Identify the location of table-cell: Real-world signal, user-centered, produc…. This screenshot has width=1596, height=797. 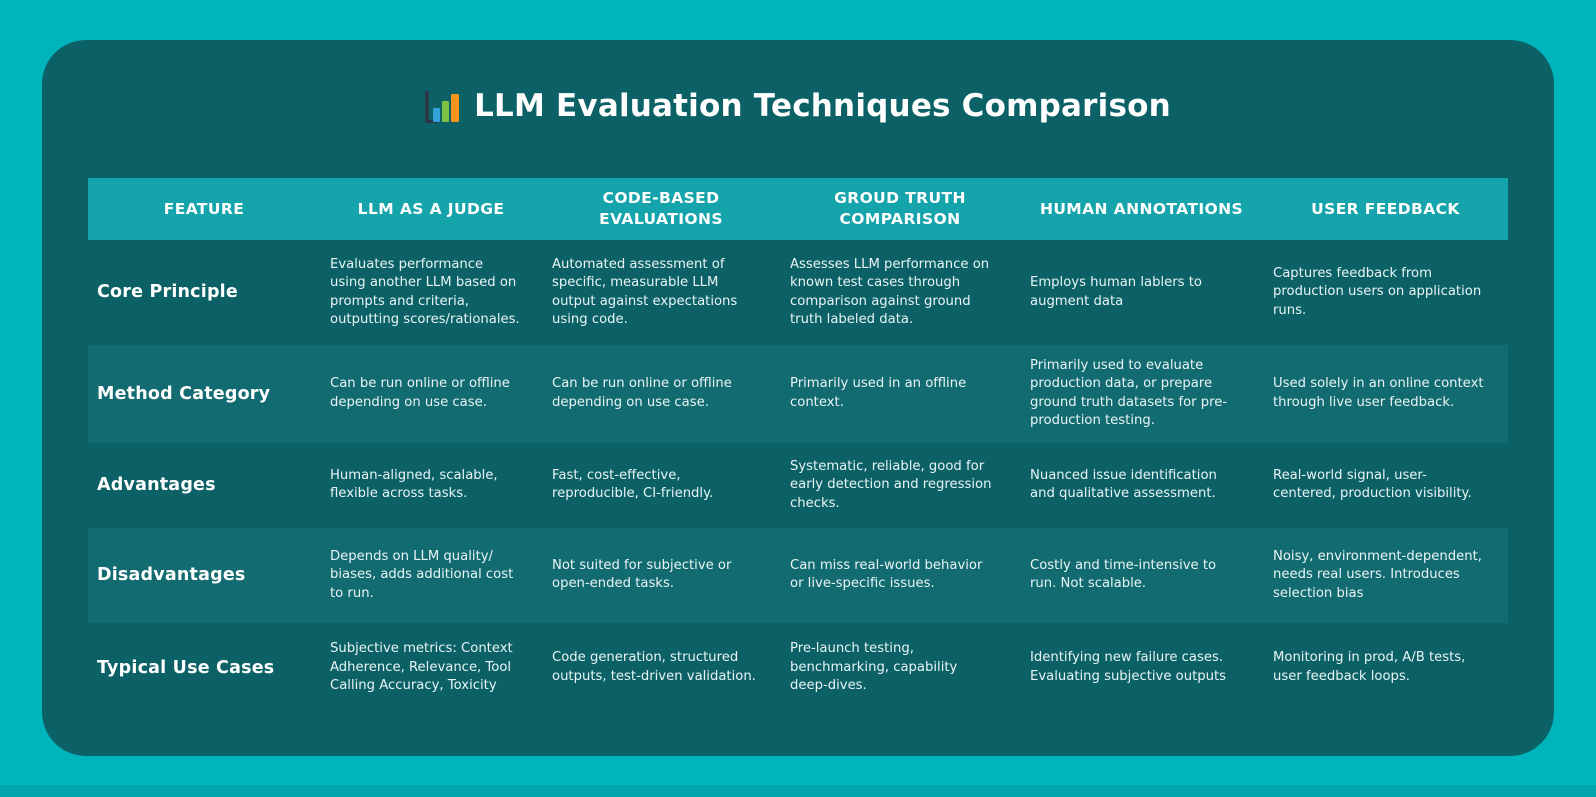
(1372, 484).